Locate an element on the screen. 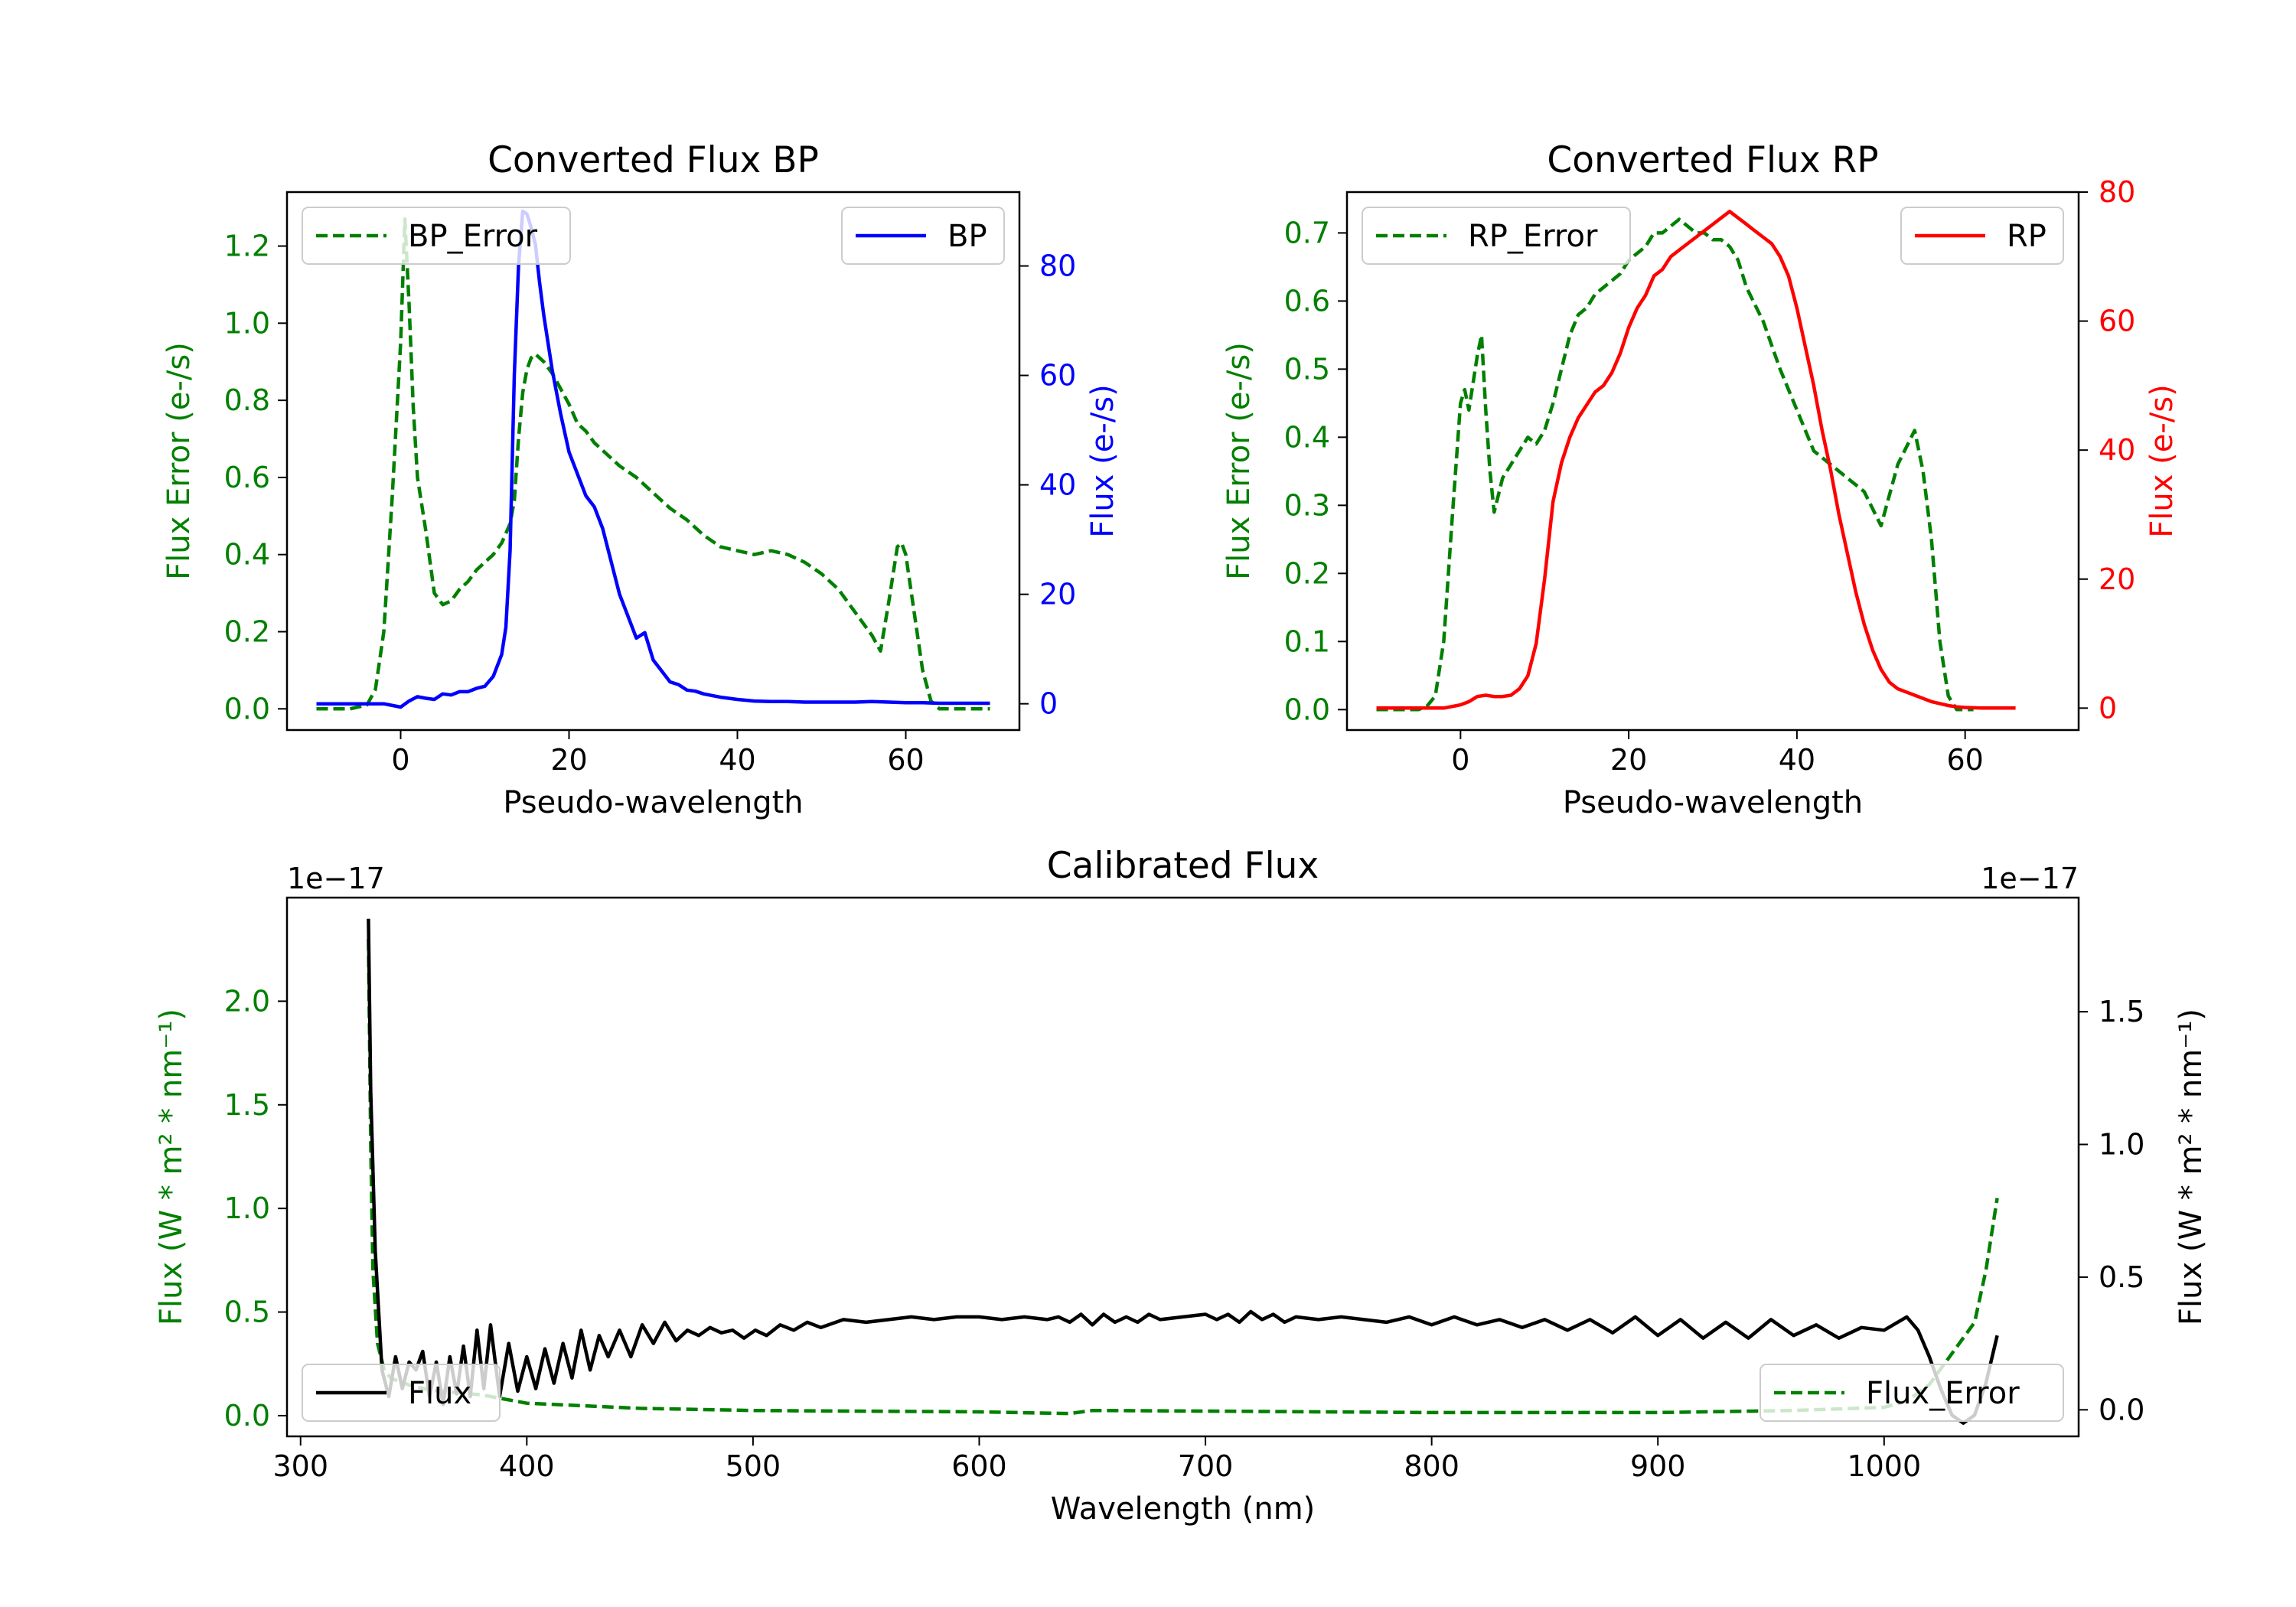 Image resolution: width=2296 pixels, height=1607 pixels. cal-ylabel-left: Flux (W * m² * nm⁻¹) is located at coordinates (171, 1167).